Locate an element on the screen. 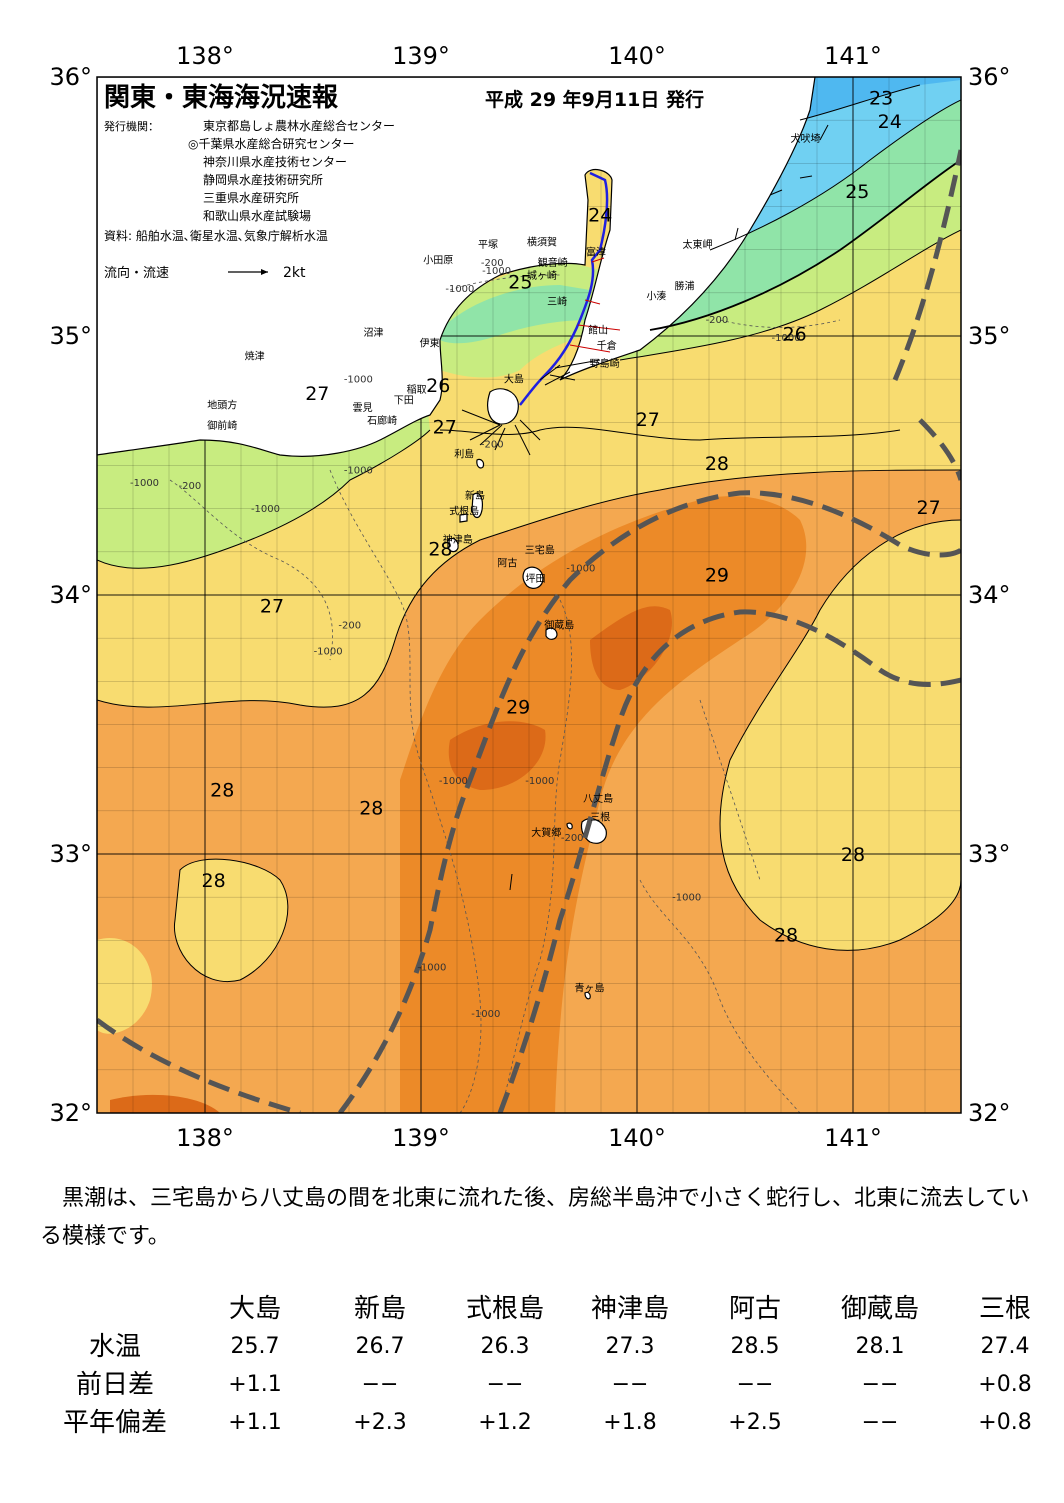  place-name: 太東岬 is located at coordinates (697, 244).